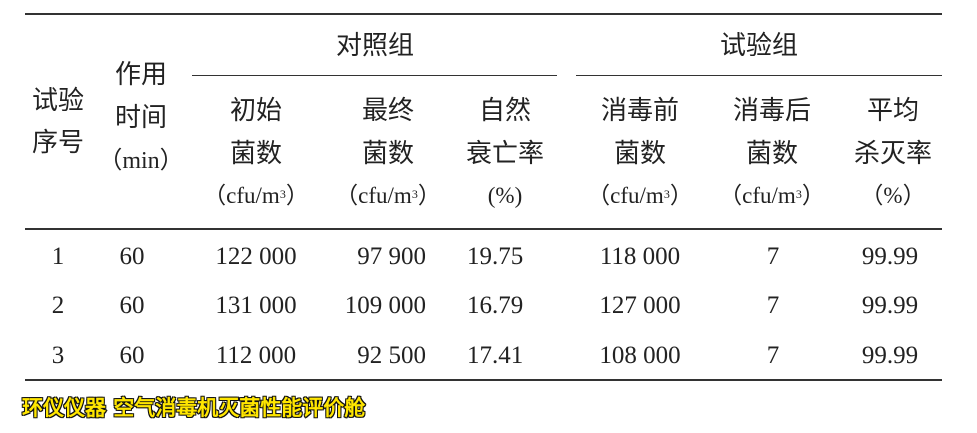  What do you see at coordinates (893, 110) in the screenshot?
I see `header-kill-rate: 平均` at bounding box center [893, 110].